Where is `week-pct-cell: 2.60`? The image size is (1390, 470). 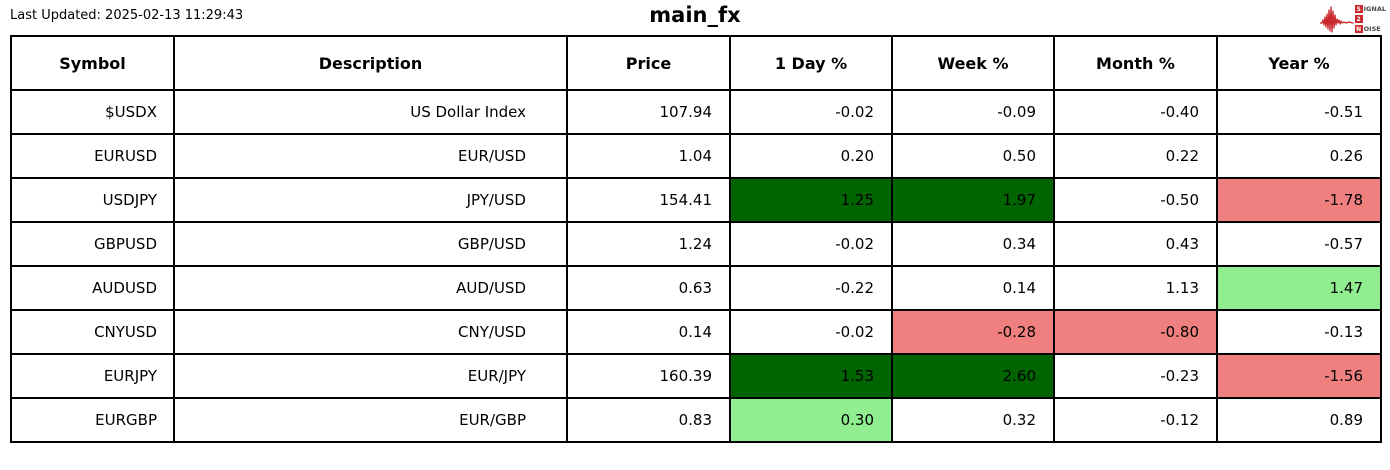 week-pct-cell: 2.60 is located at coordinates (973, 376).